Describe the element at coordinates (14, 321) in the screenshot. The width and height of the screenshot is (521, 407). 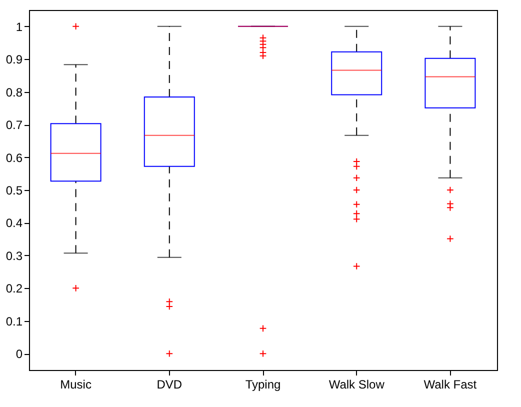
I see `y-tick-label: 0.1` at that location.